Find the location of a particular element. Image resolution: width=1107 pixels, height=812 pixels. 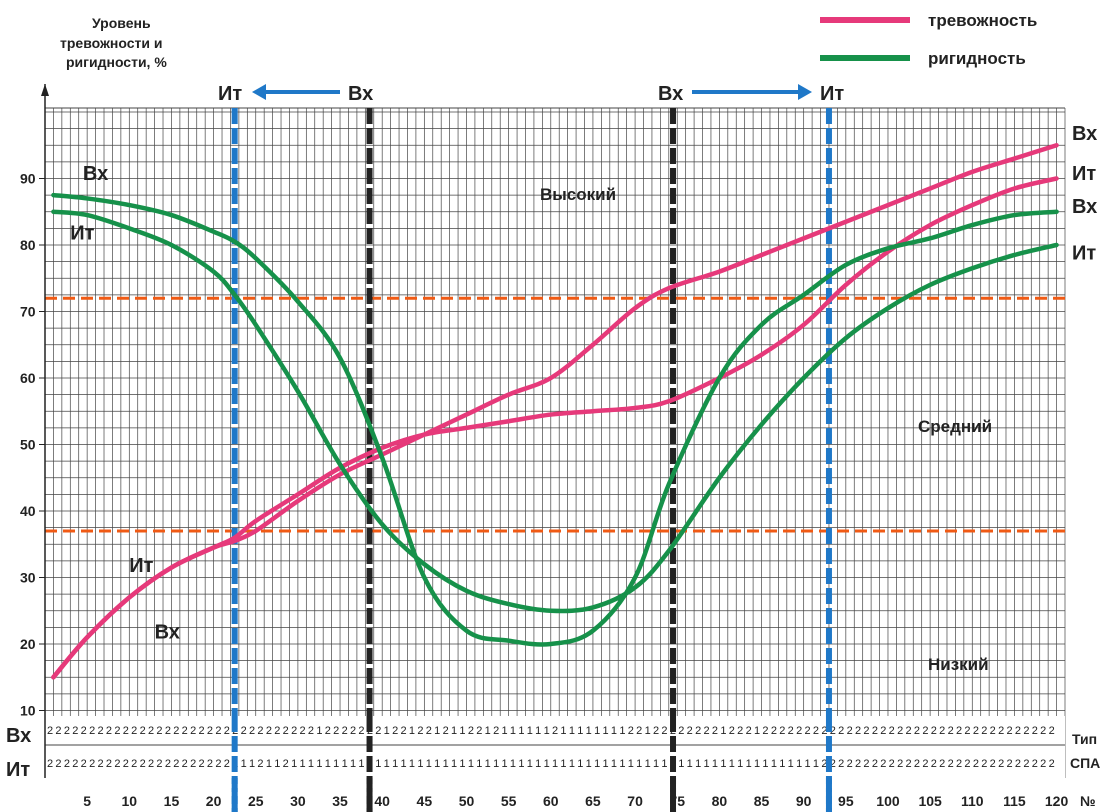

x-tick-label: 10 is located at coordinates (130, 801).